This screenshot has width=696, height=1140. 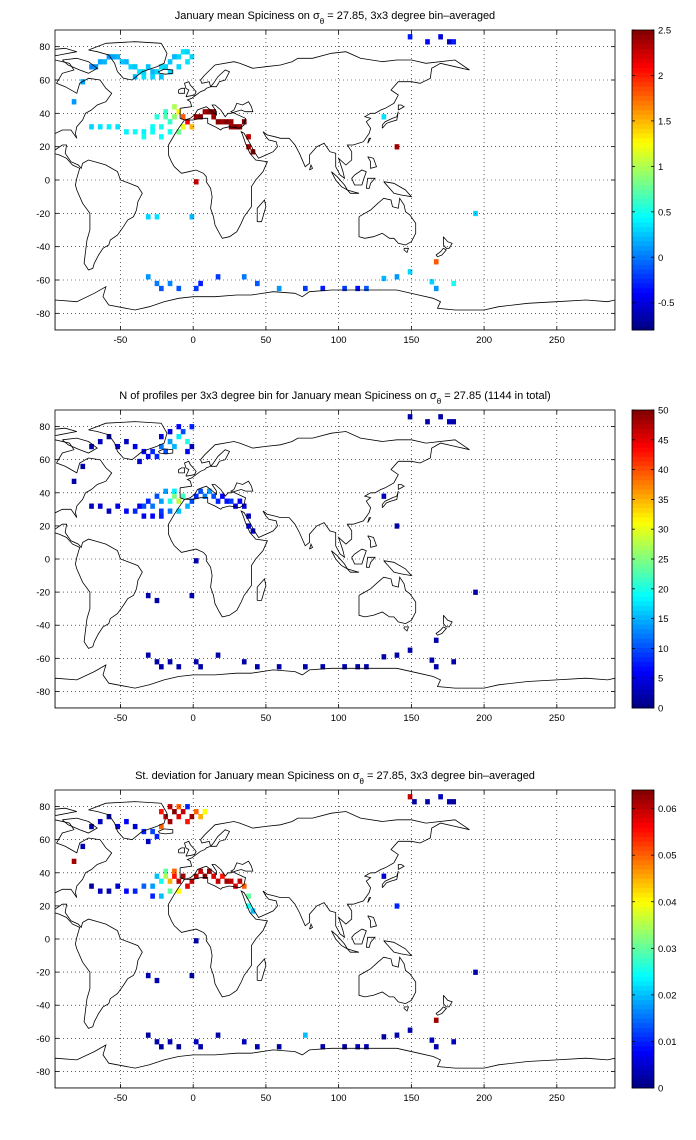 What do you see at coordinates (193, 718) in the screenshot?
I see `x-tick-label: 0` at bounding box center [193, 718].